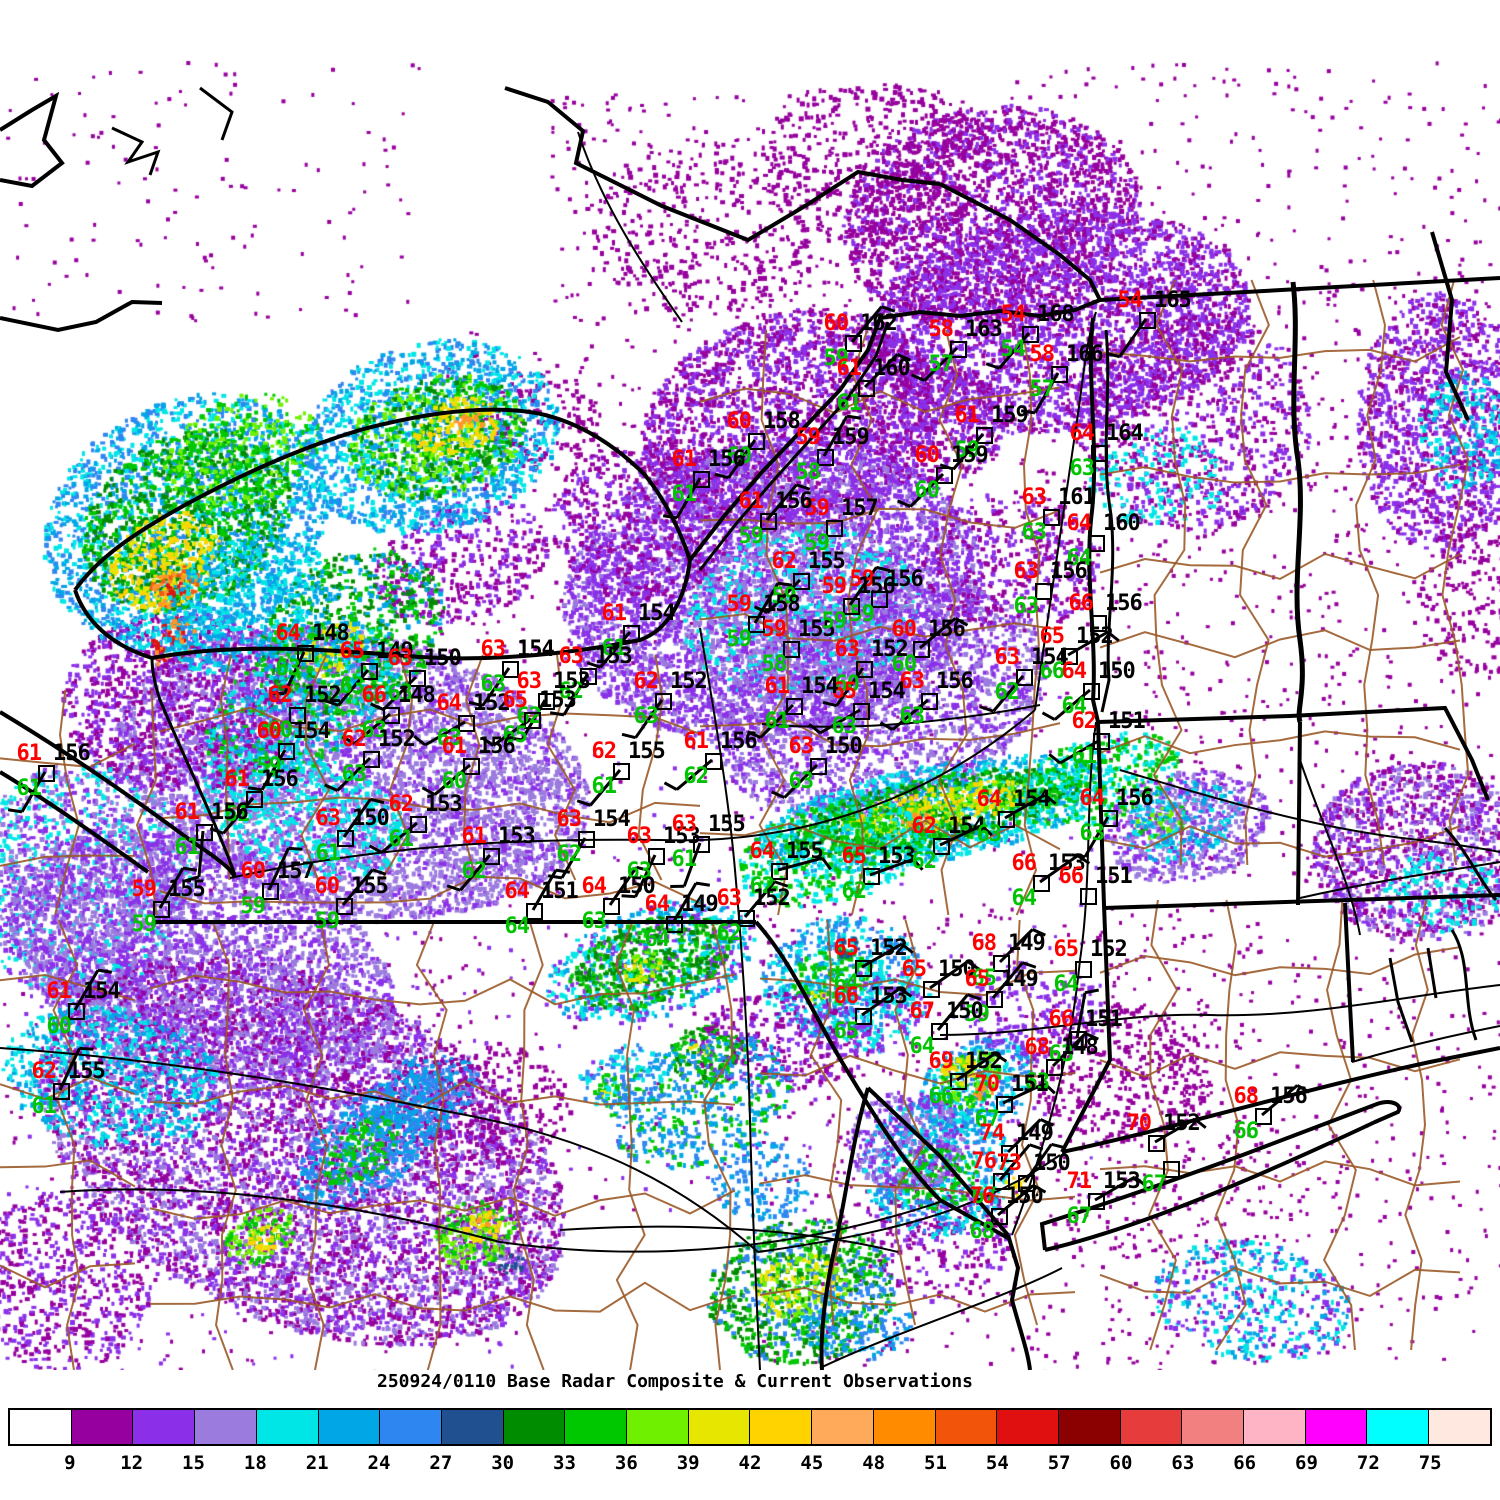 This screenshot has width=1500, height=1500. What do you see at coordinates (296, 871) in the screenshot?
I see `station-pressure: 157` at bounding box center [296, 871].